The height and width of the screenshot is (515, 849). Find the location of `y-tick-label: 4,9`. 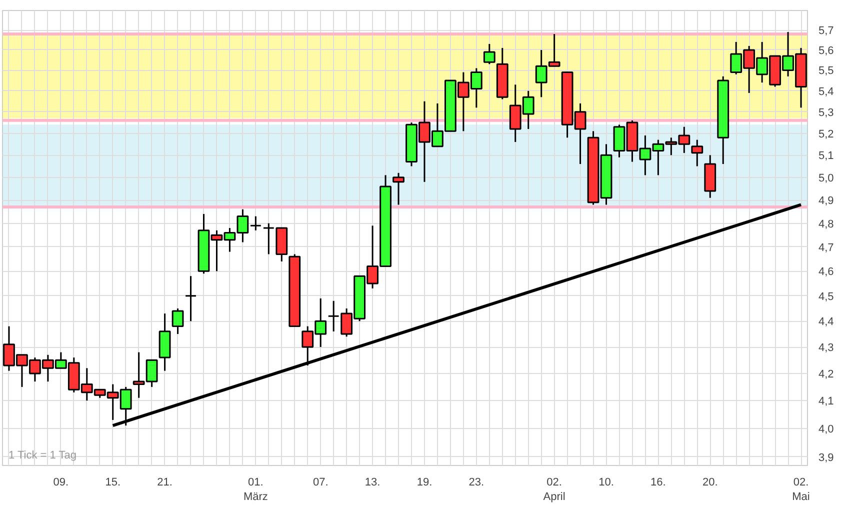

y-tick-label: 4,9 is located at coordinates (826, 201).